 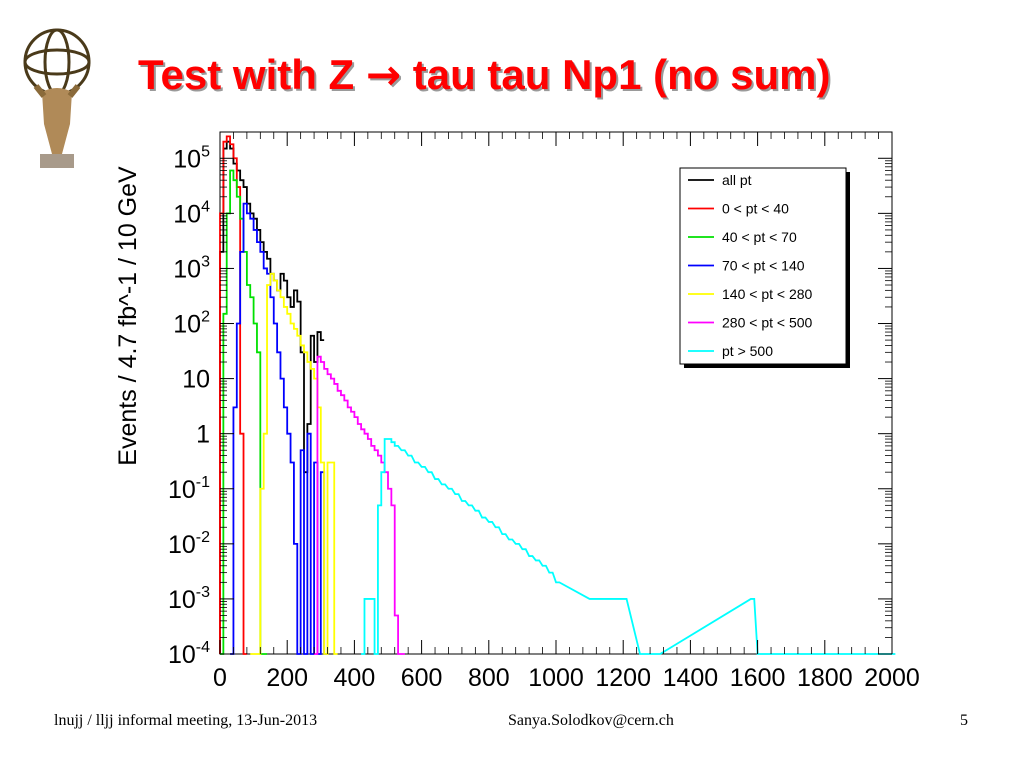 I want to click on y-tick-label: 10⁴, so click(x=191, y=213).